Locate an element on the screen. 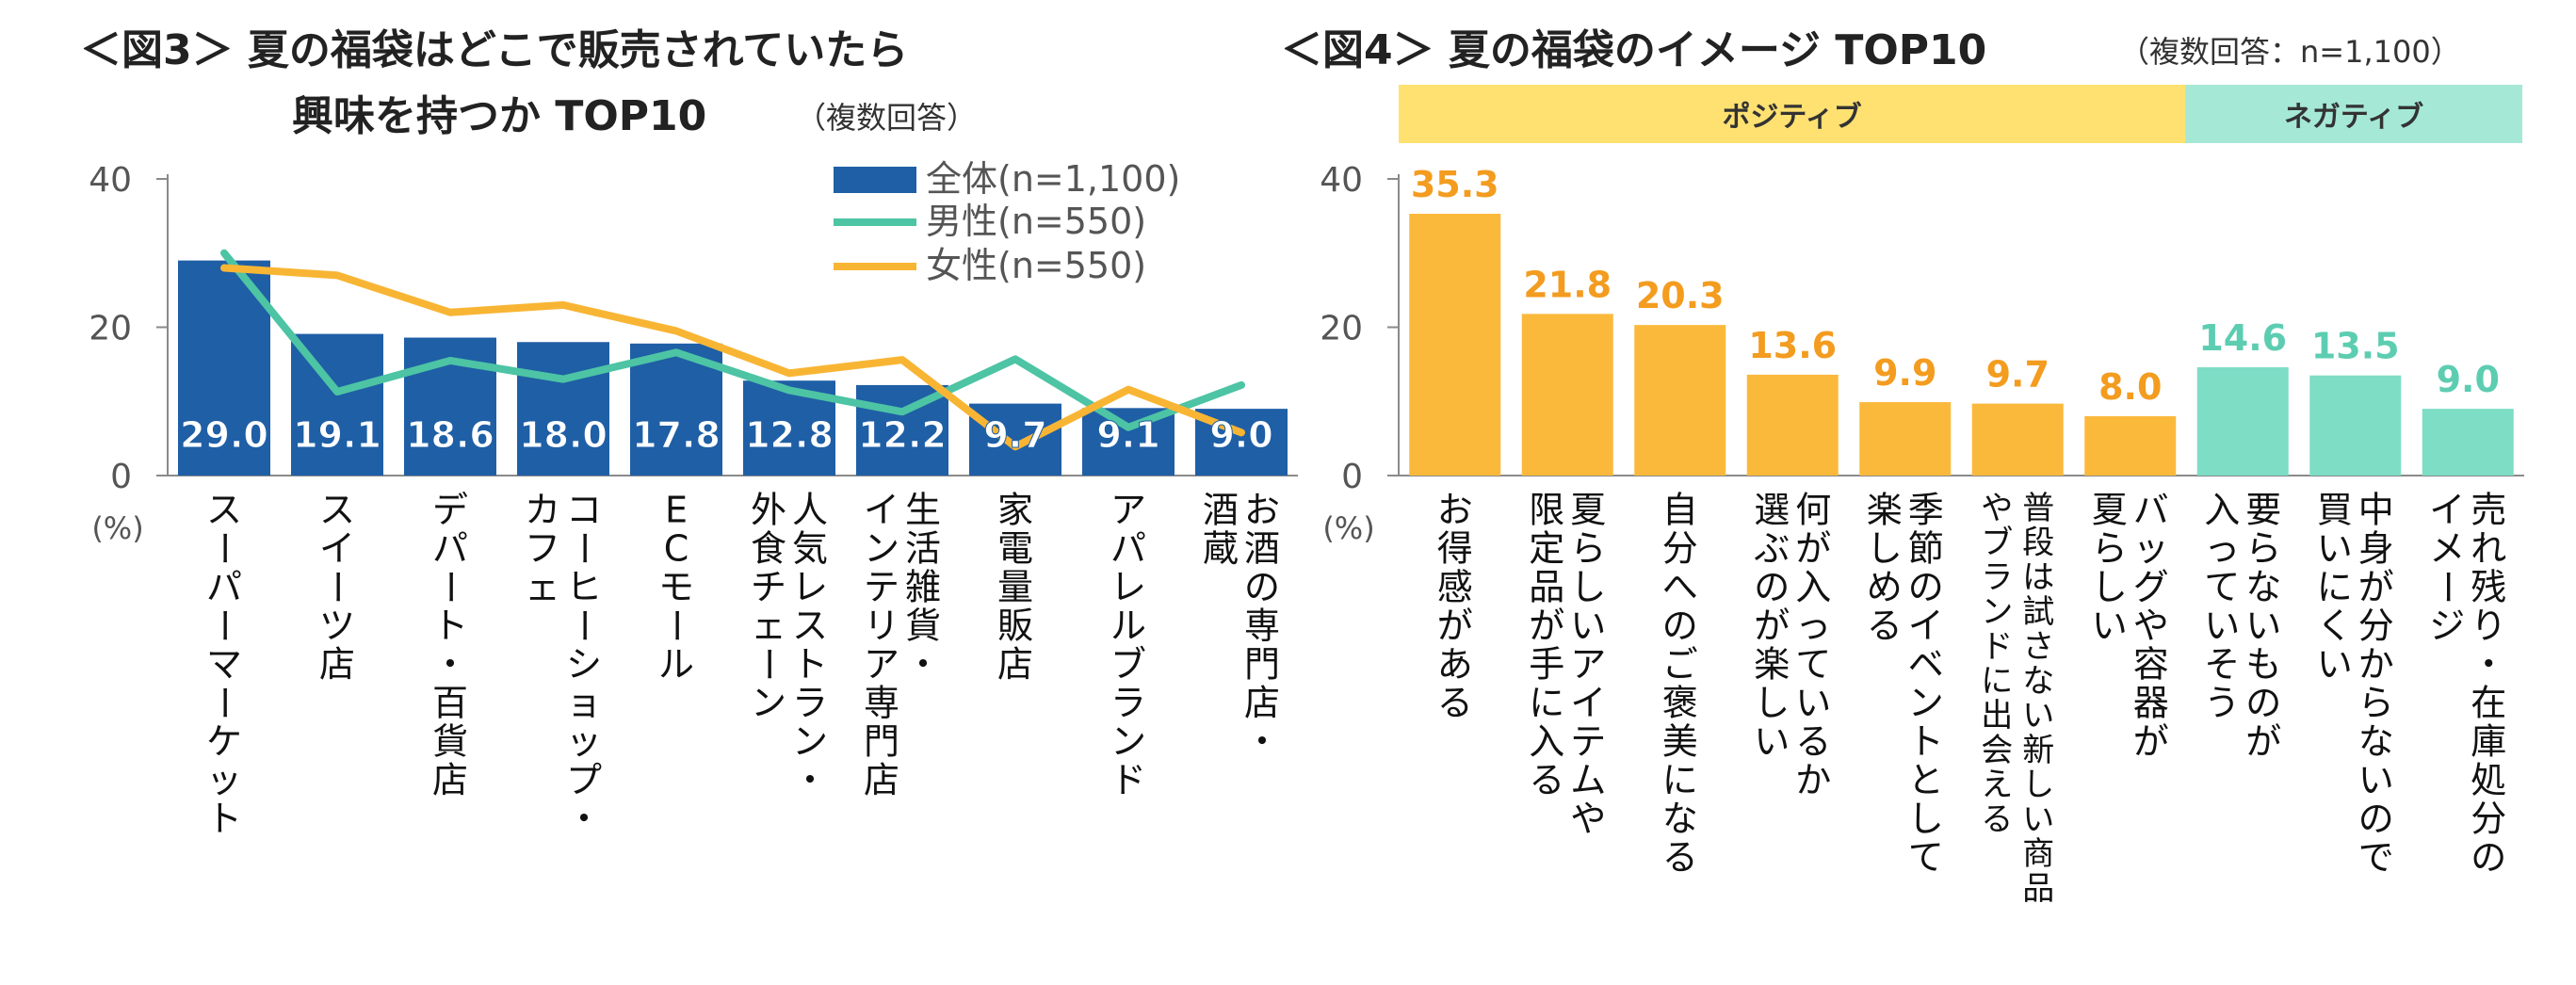 The width and height of the screenshot is (2576, 985). chart4-category-label-char: ト is located at coordinates (1926, 742).